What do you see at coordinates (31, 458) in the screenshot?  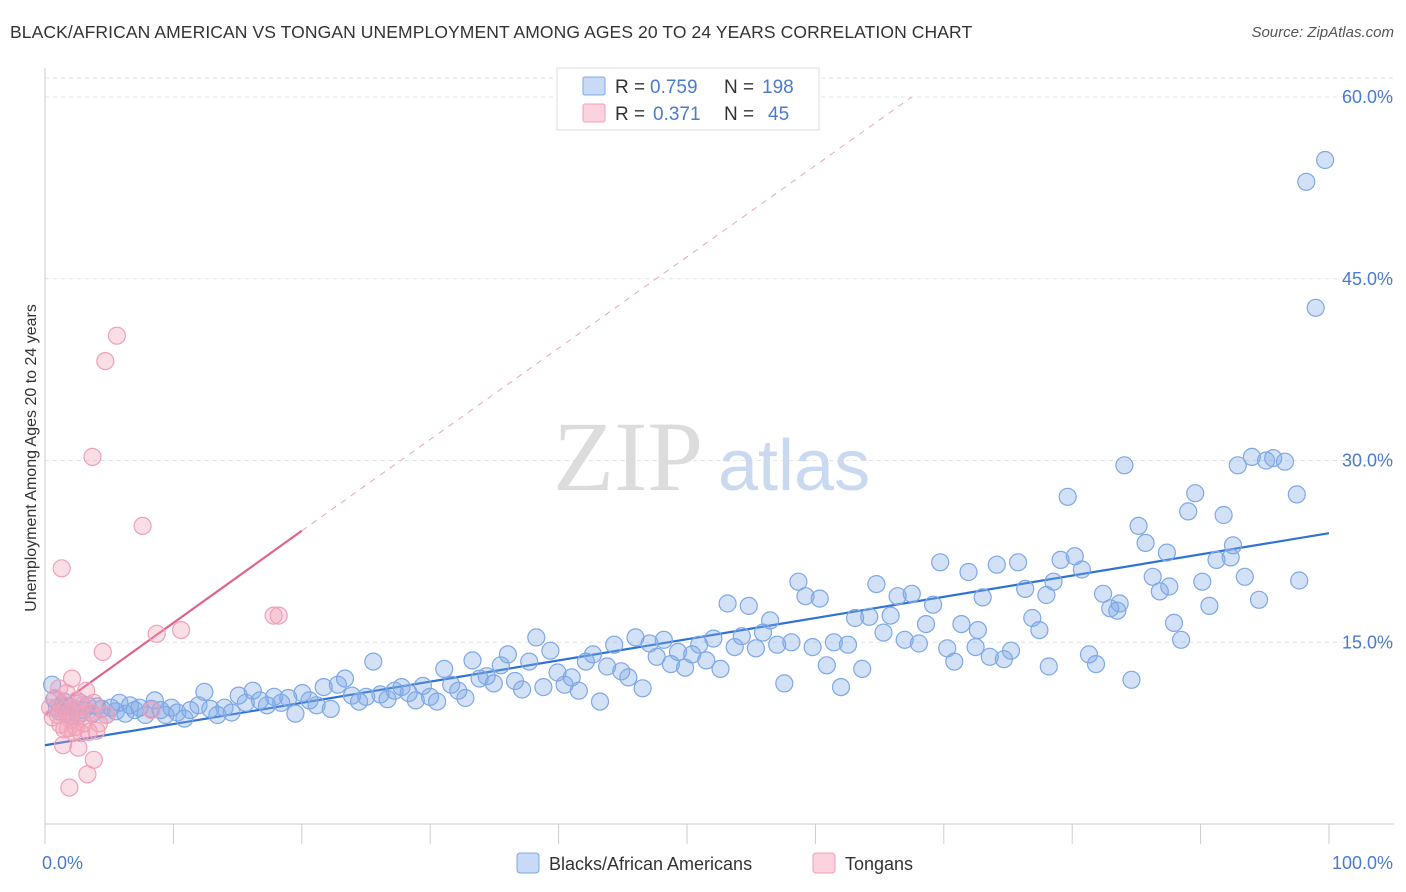 I see `y-axis-label: Unemployment Among Ages 20 to 24 years` at bounding box center [31, 458].